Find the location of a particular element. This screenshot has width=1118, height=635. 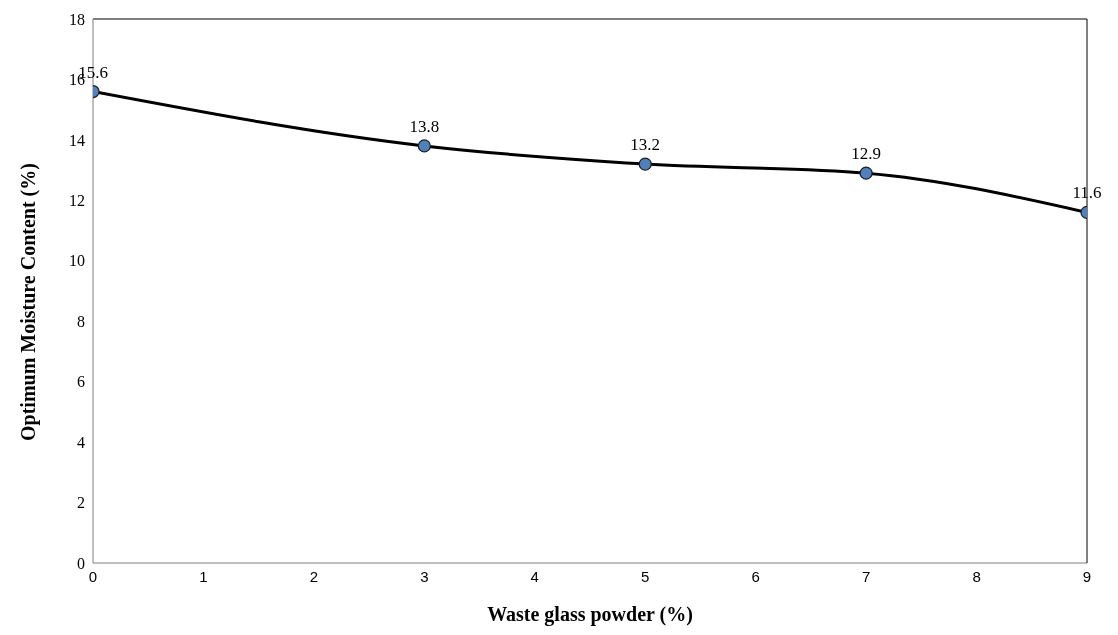

y-tick-label: 6 is located at coordinates (81, 382).